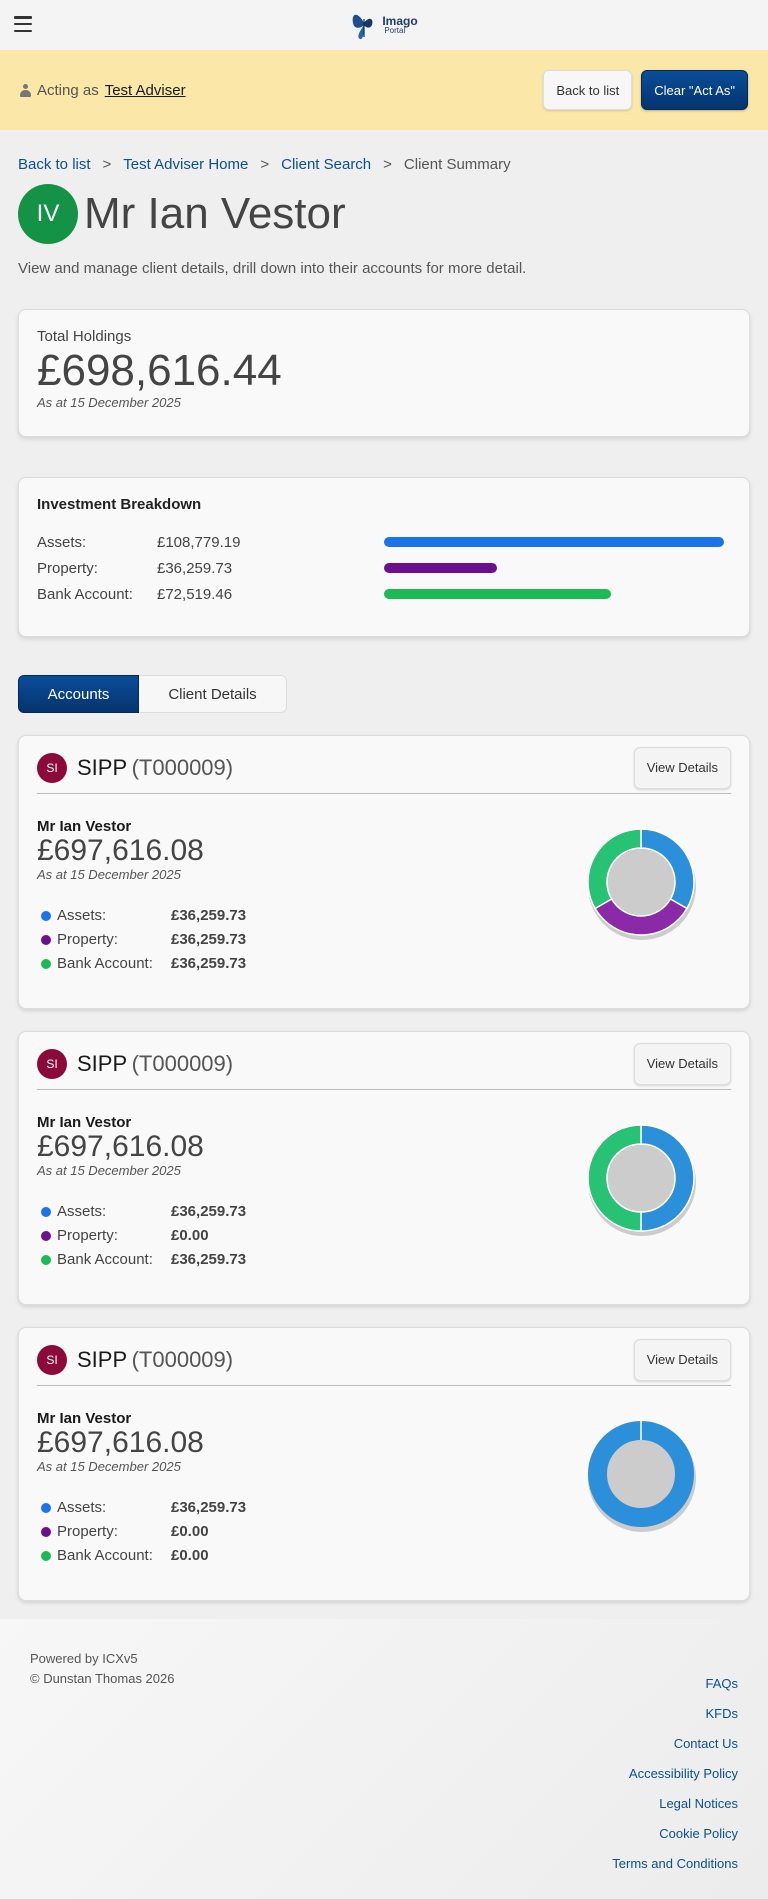  Describe the element at coordinates (326, 164) in the screenshot. I see `breadcrumb-client-search: Client Search` at that location.